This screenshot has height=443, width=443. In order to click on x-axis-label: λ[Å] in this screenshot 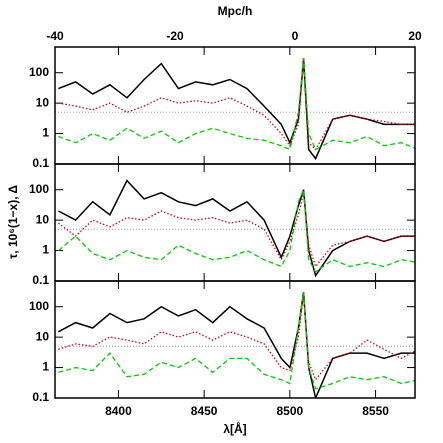, I will do `click(234, 428)`.